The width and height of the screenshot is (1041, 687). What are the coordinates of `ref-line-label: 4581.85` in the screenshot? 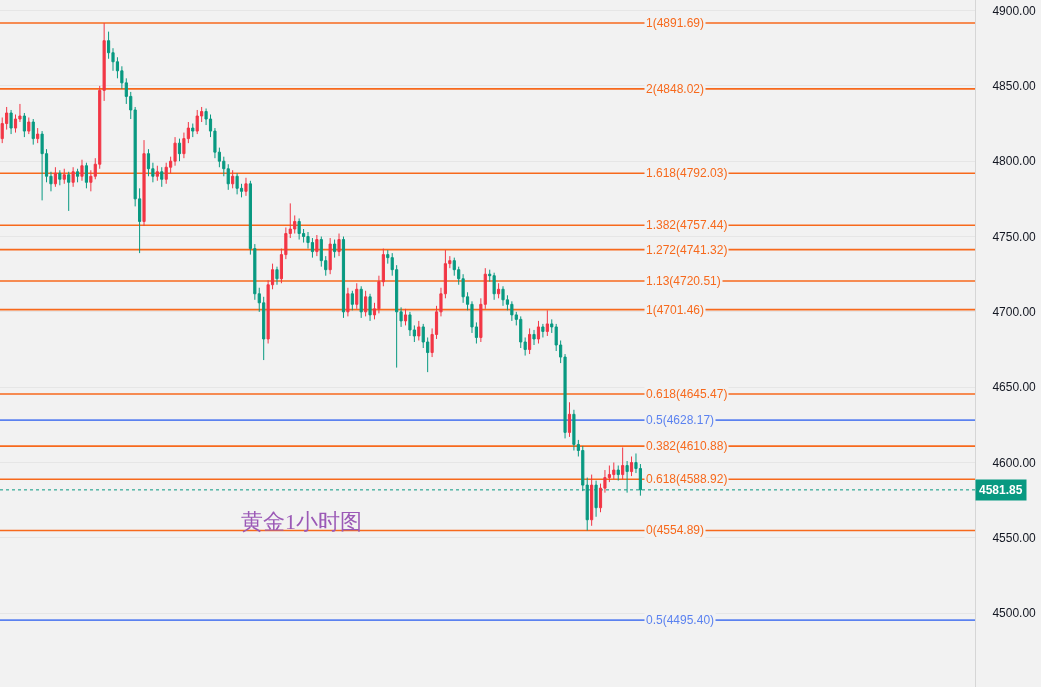 It's located at (1001, 490).